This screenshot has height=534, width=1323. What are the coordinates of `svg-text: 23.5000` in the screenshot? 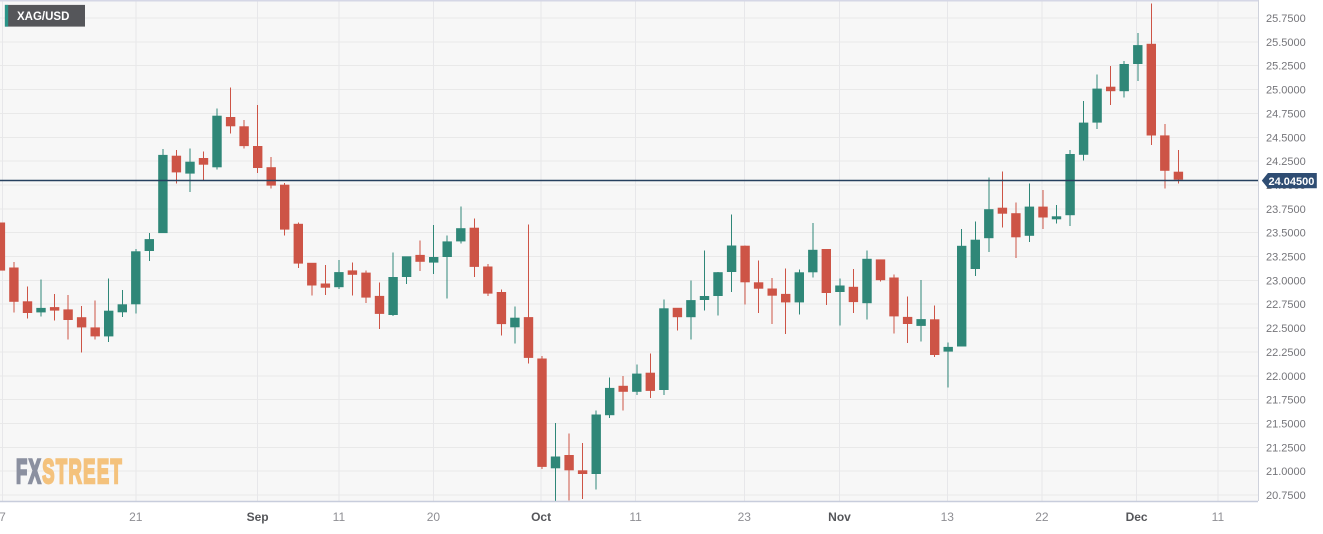 It's located at (1286, 234).